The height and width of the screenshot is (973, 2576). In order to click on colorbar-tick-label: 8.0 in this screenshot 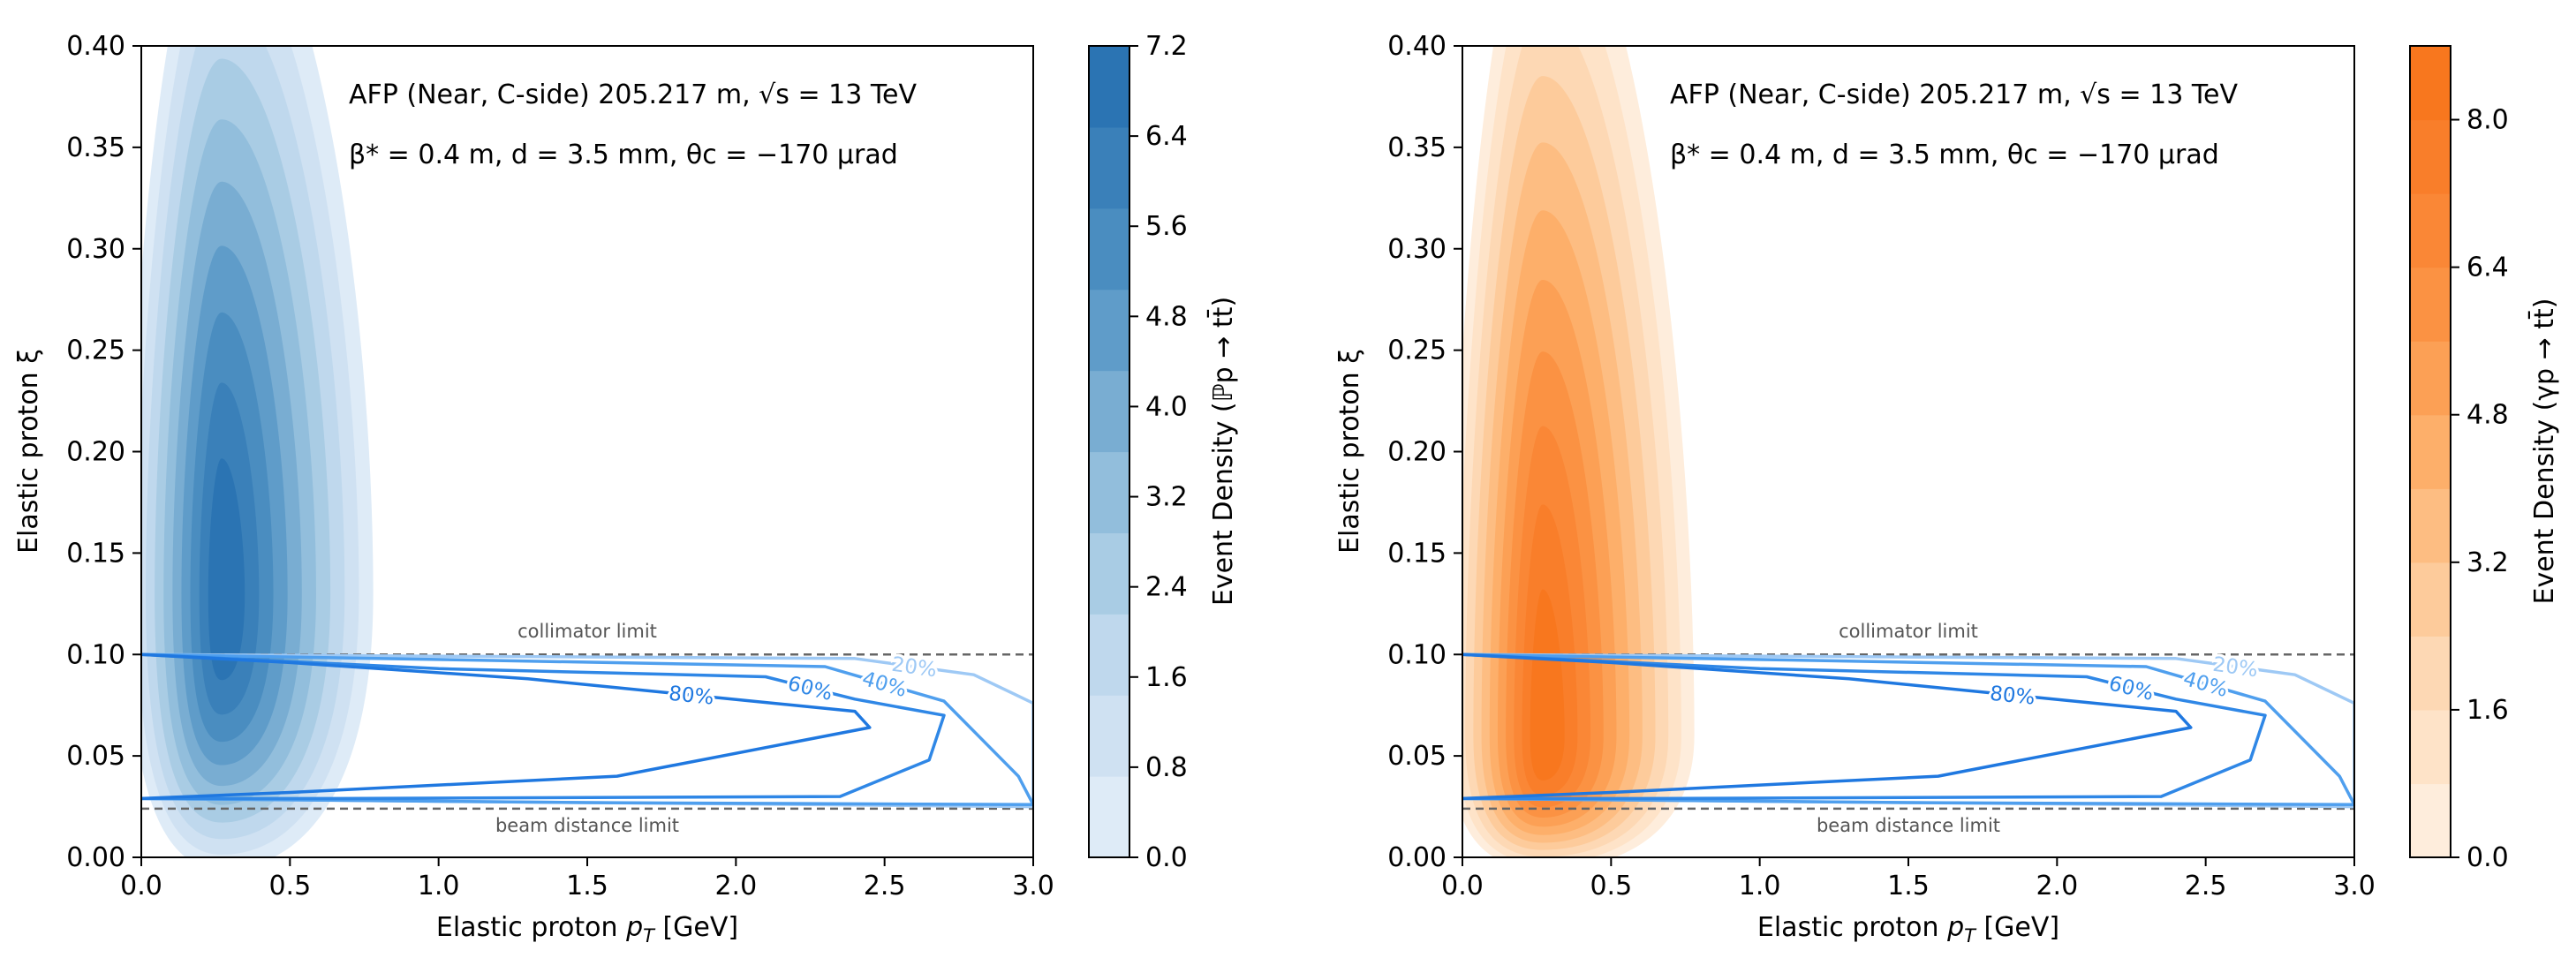, I will do `click(2487, 121)`.